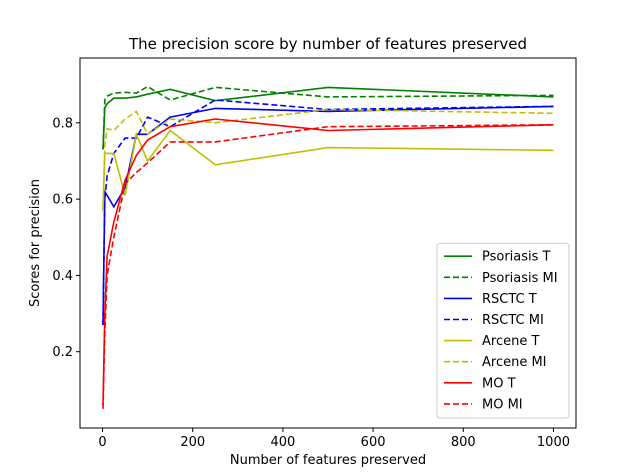  What do you see at coordinates (62, 200) in the screenshot?
I see `y-tick-label: 0.6` at bounding box center [62, 200].